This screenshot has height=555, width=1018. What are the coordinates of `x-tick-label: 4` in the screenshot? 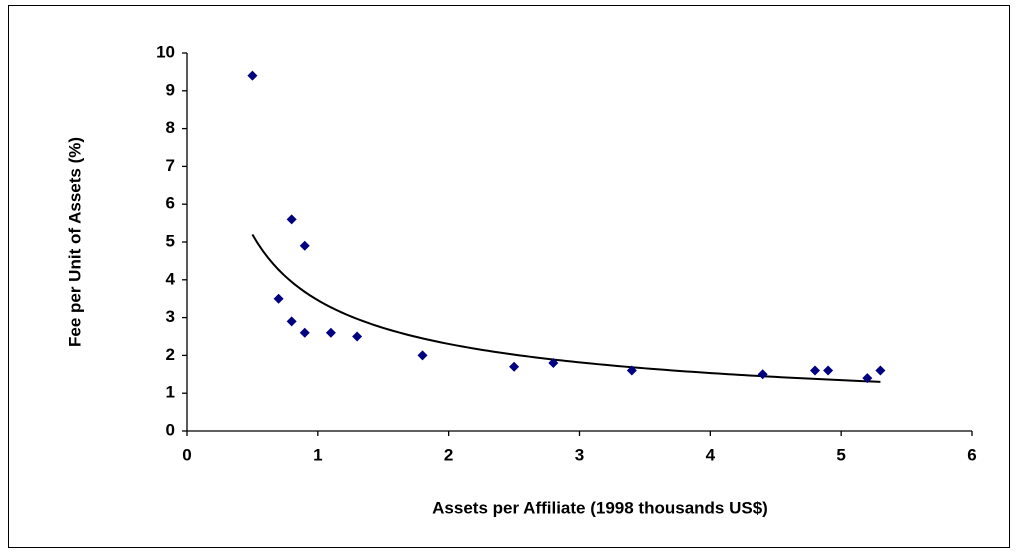 It's located at (711, 454).